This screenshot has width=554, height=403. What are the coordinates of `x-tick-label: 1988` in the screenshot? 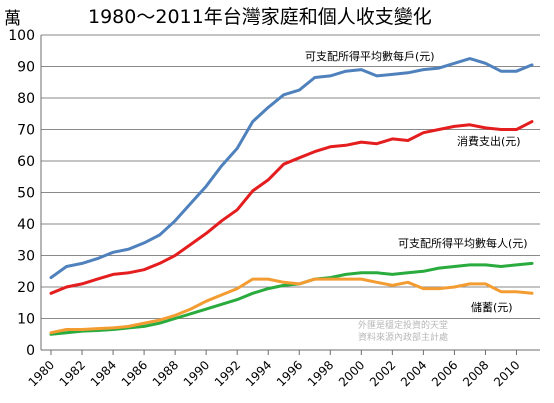 It's located at (165, 373).